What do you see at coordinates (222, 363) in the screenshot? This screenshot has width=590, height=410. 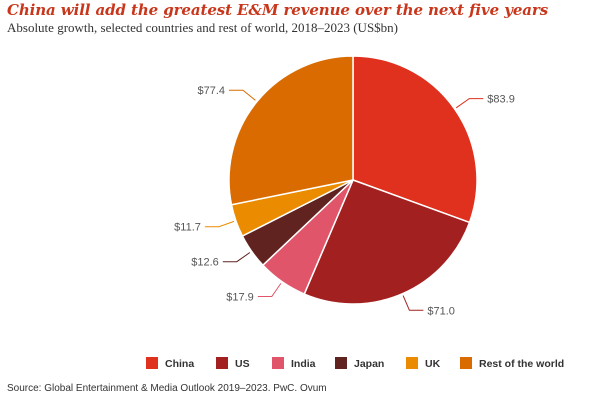 I see `legend-swatch-us` at bounding box center [222, 363].